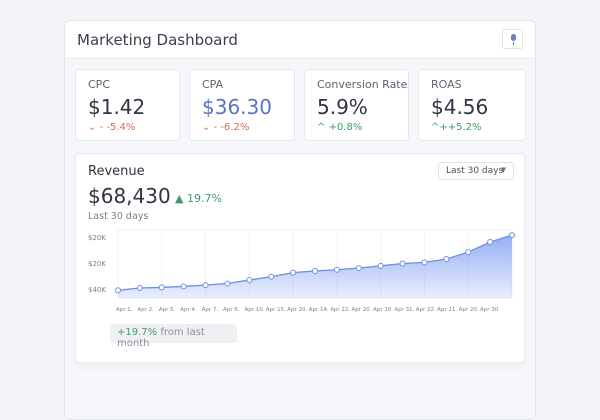  What do you see at coordinates (213, 84) in the screenshot?
I see `metric-label: CPA` at bounding box center [213, 84].